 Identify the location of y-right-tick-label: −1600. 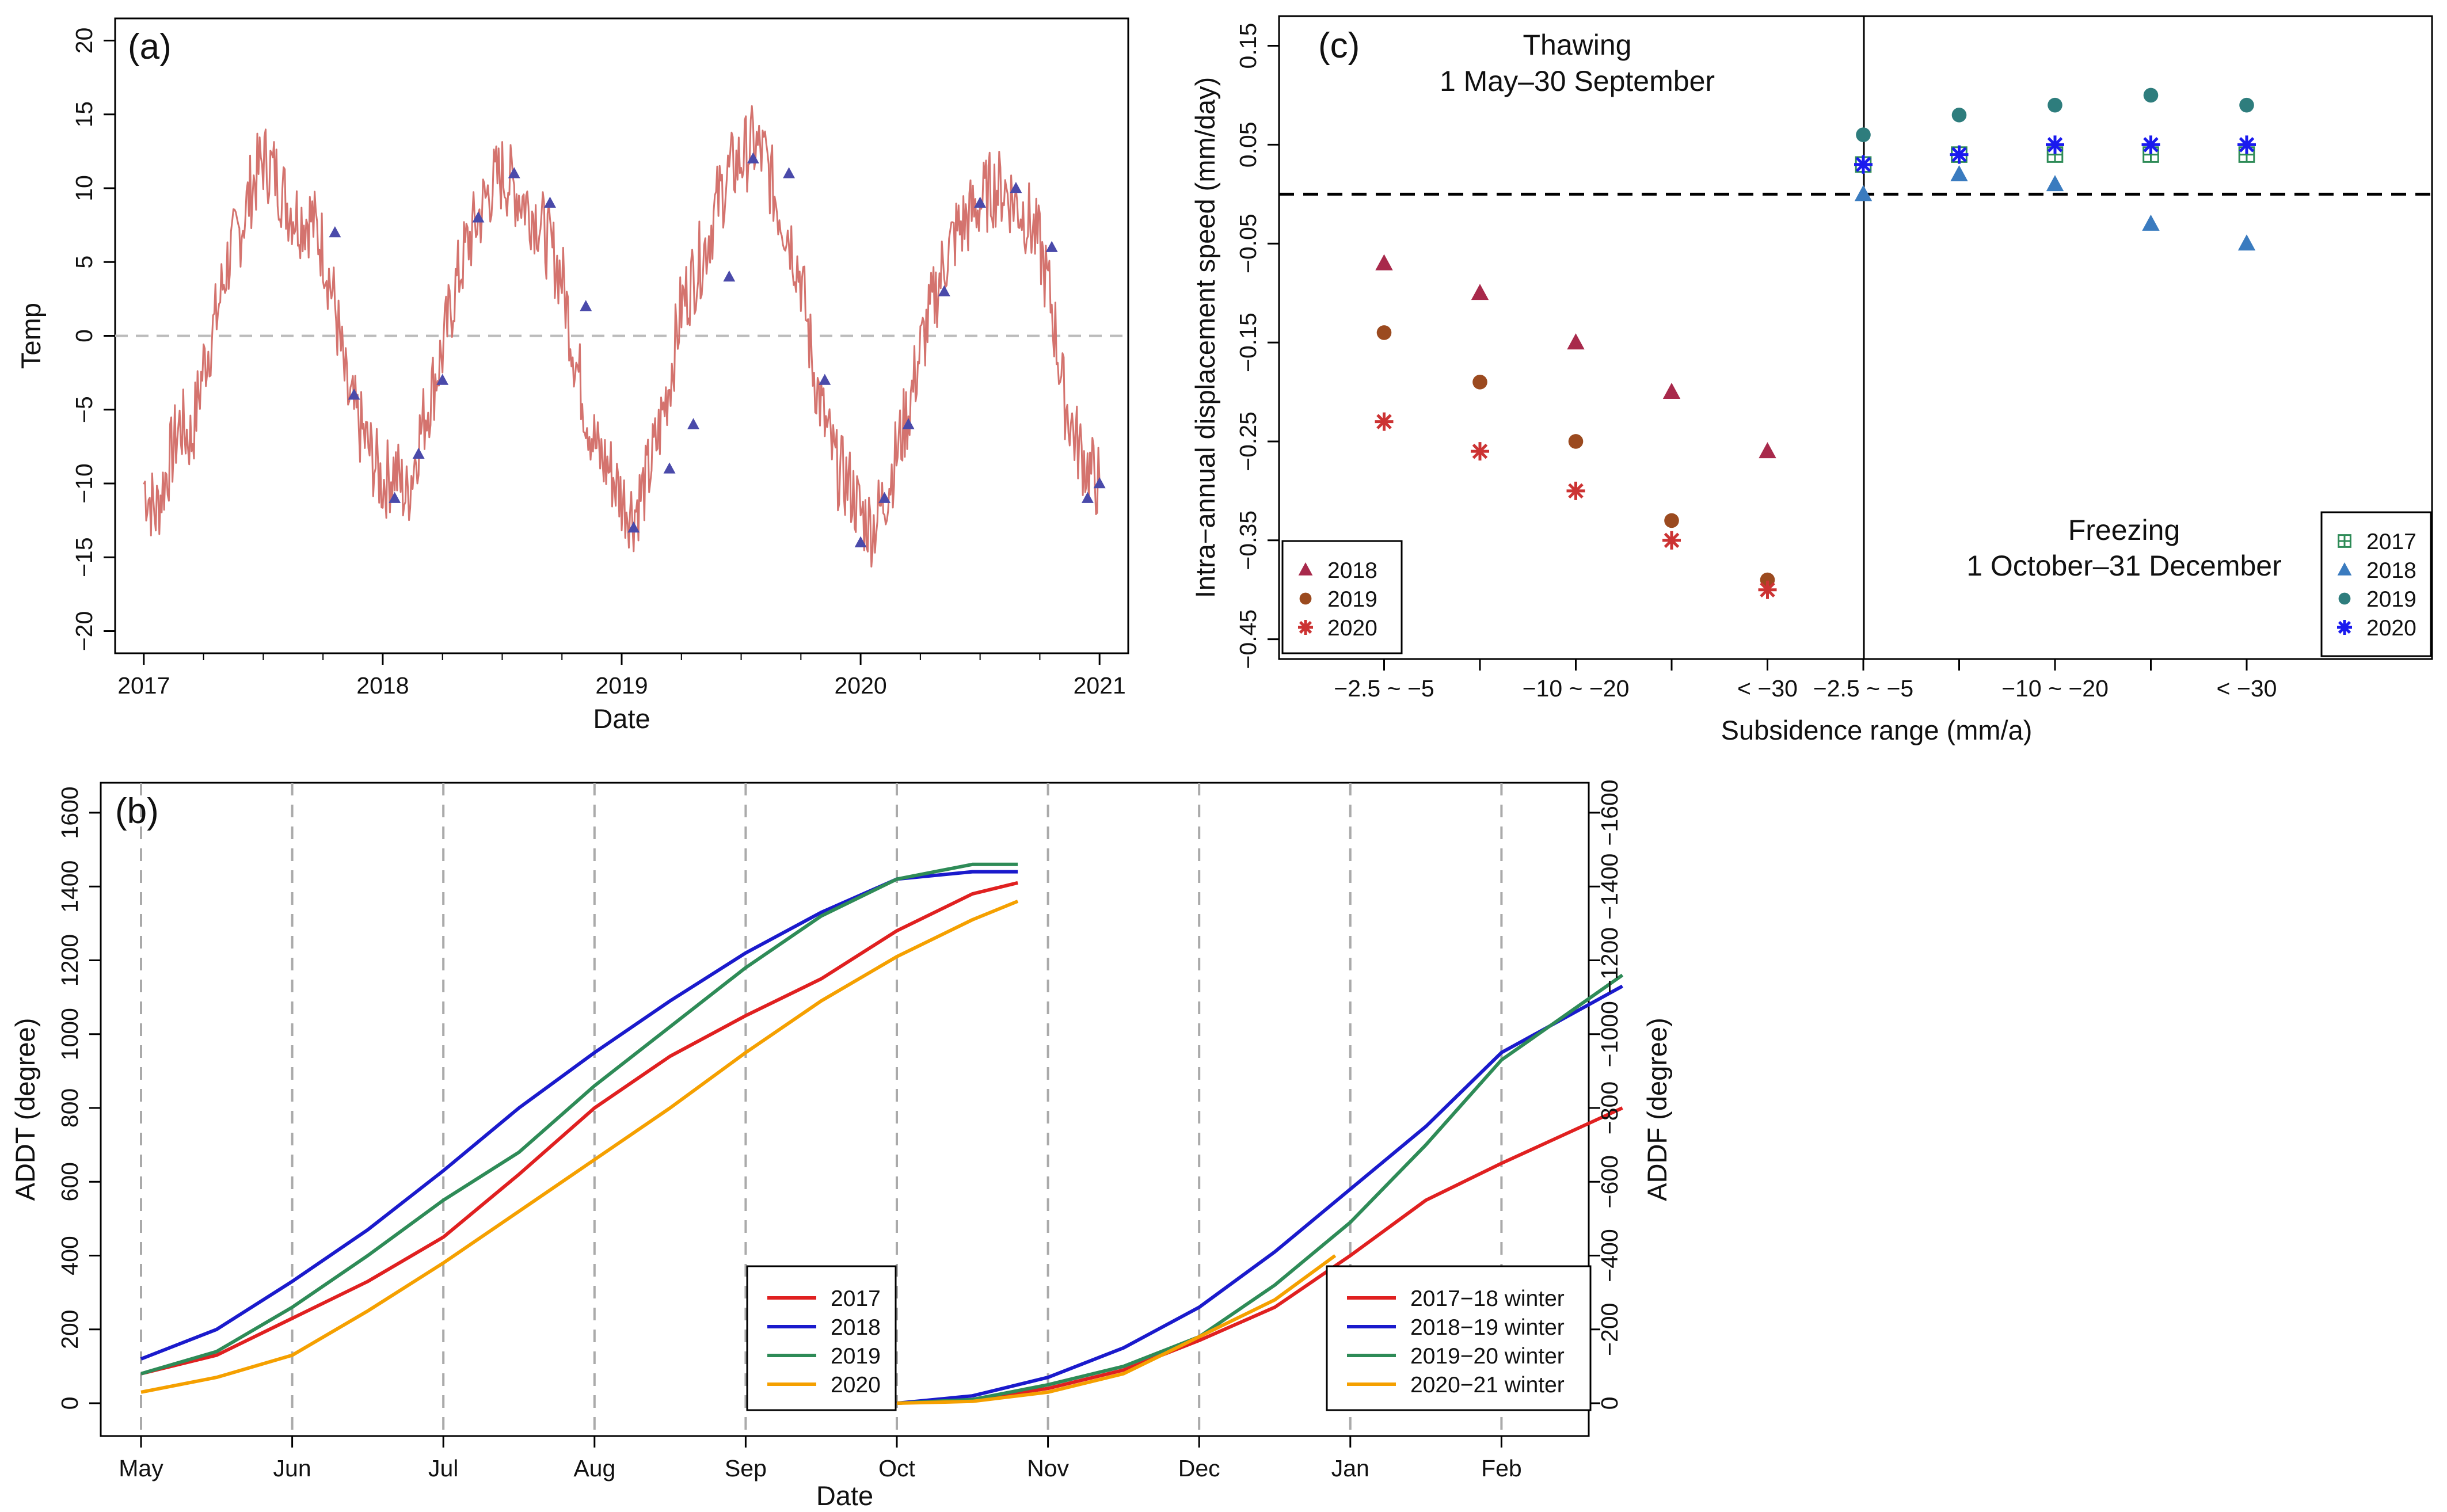
(1609, 812).